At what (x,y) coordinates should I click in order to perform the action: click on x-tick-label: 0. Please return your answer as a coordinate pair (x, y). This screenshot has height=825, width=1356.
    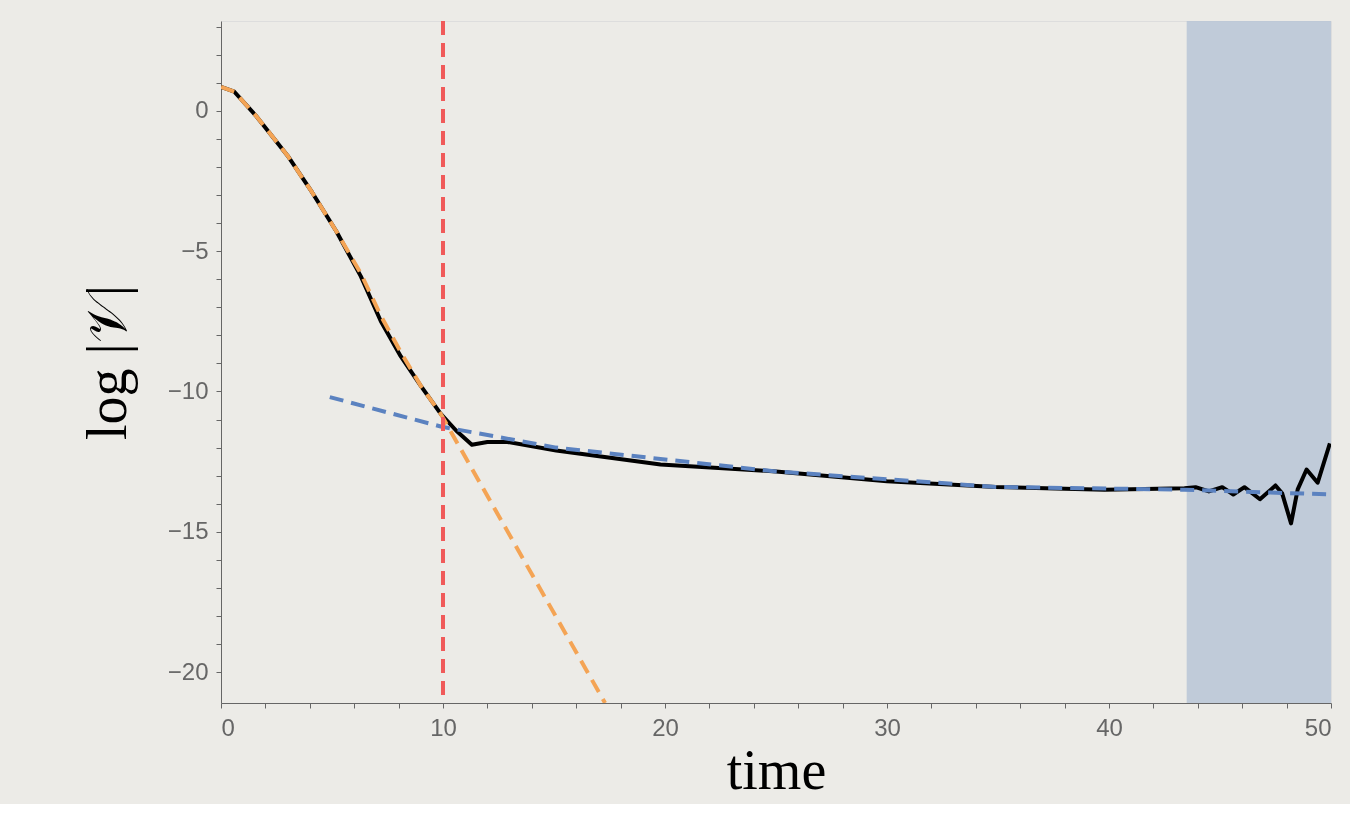
    Looking at the image, I should click on (228, 727).